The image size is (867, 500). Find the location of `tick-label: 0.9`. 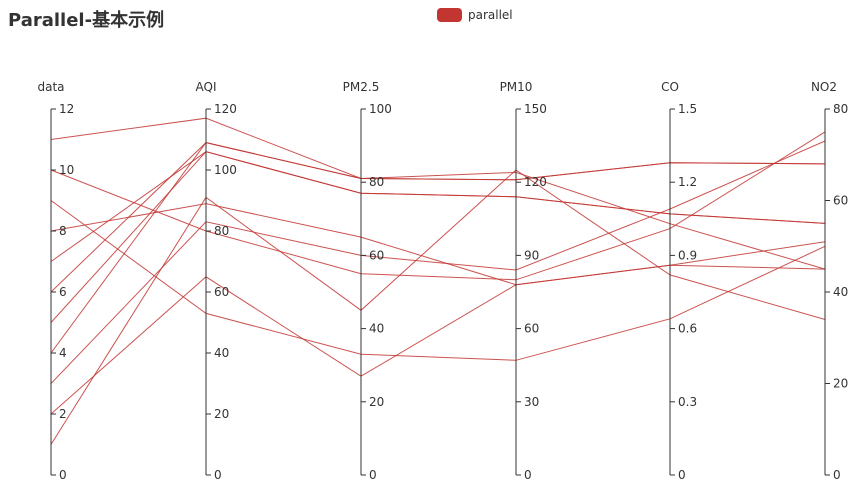

tick-label: 0.9 is located at coordinates (687, 255).